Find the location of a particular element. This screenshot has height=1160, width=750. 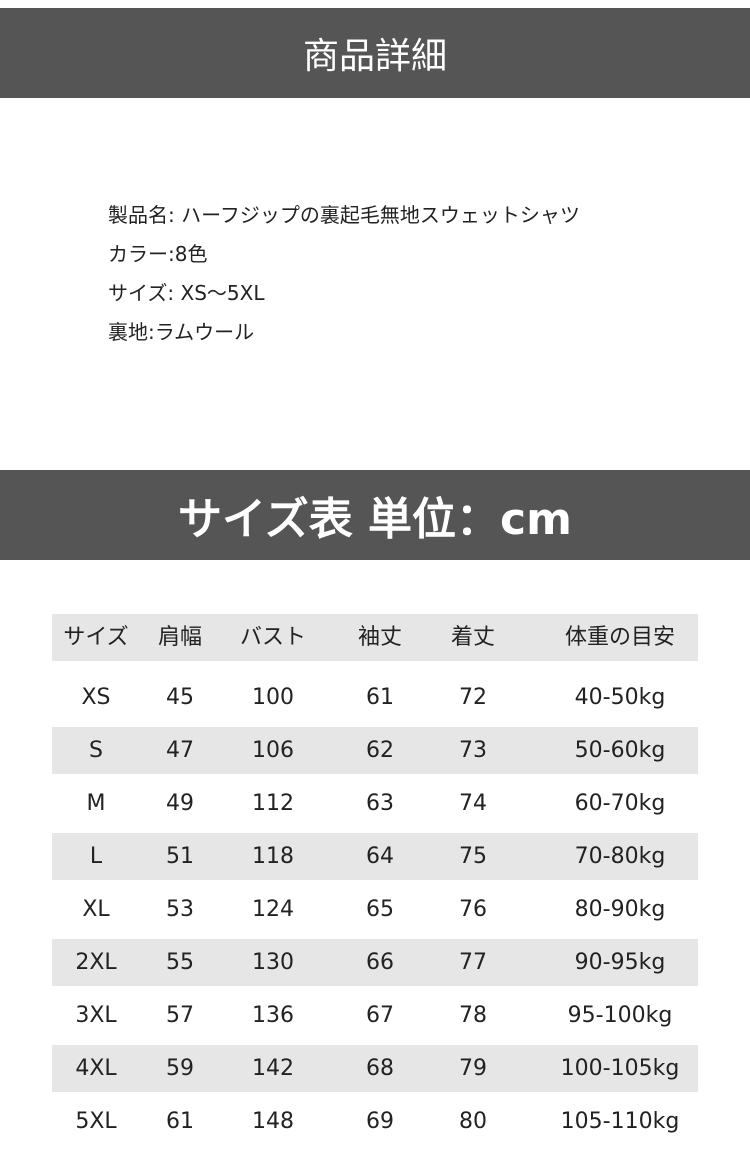

table-row: S 47 106 62 73 50-60kg is located at coordinates (375, 750).